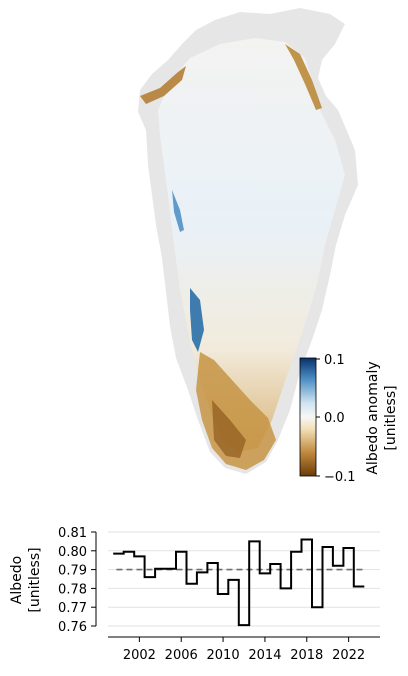 Image resolution: width=408 pixels, height=676 pixels. Describe the element at coordinates (264, 655) in the screenshot. I see `x-tick-label: 2014` at that location.